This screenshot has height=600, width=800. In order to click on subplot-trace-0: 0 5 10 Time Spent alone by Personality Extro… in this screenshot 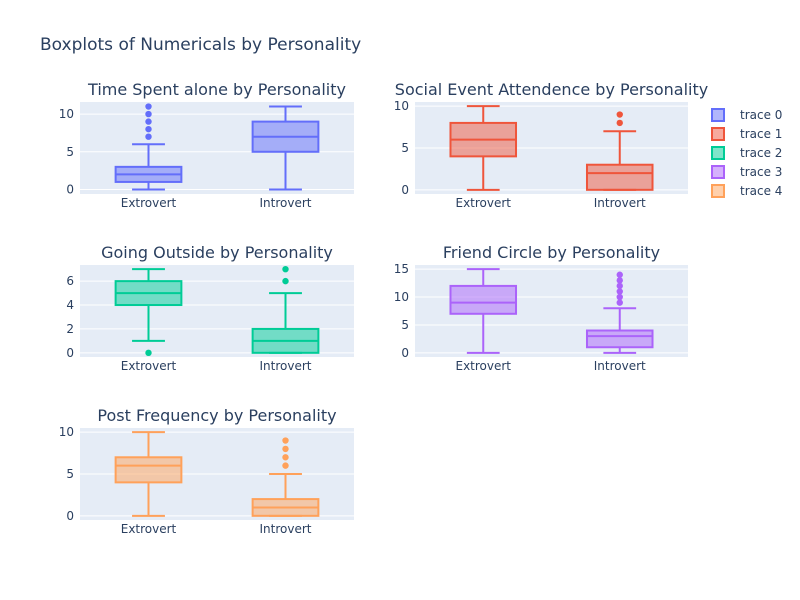, I will do `click(206, 145)`.